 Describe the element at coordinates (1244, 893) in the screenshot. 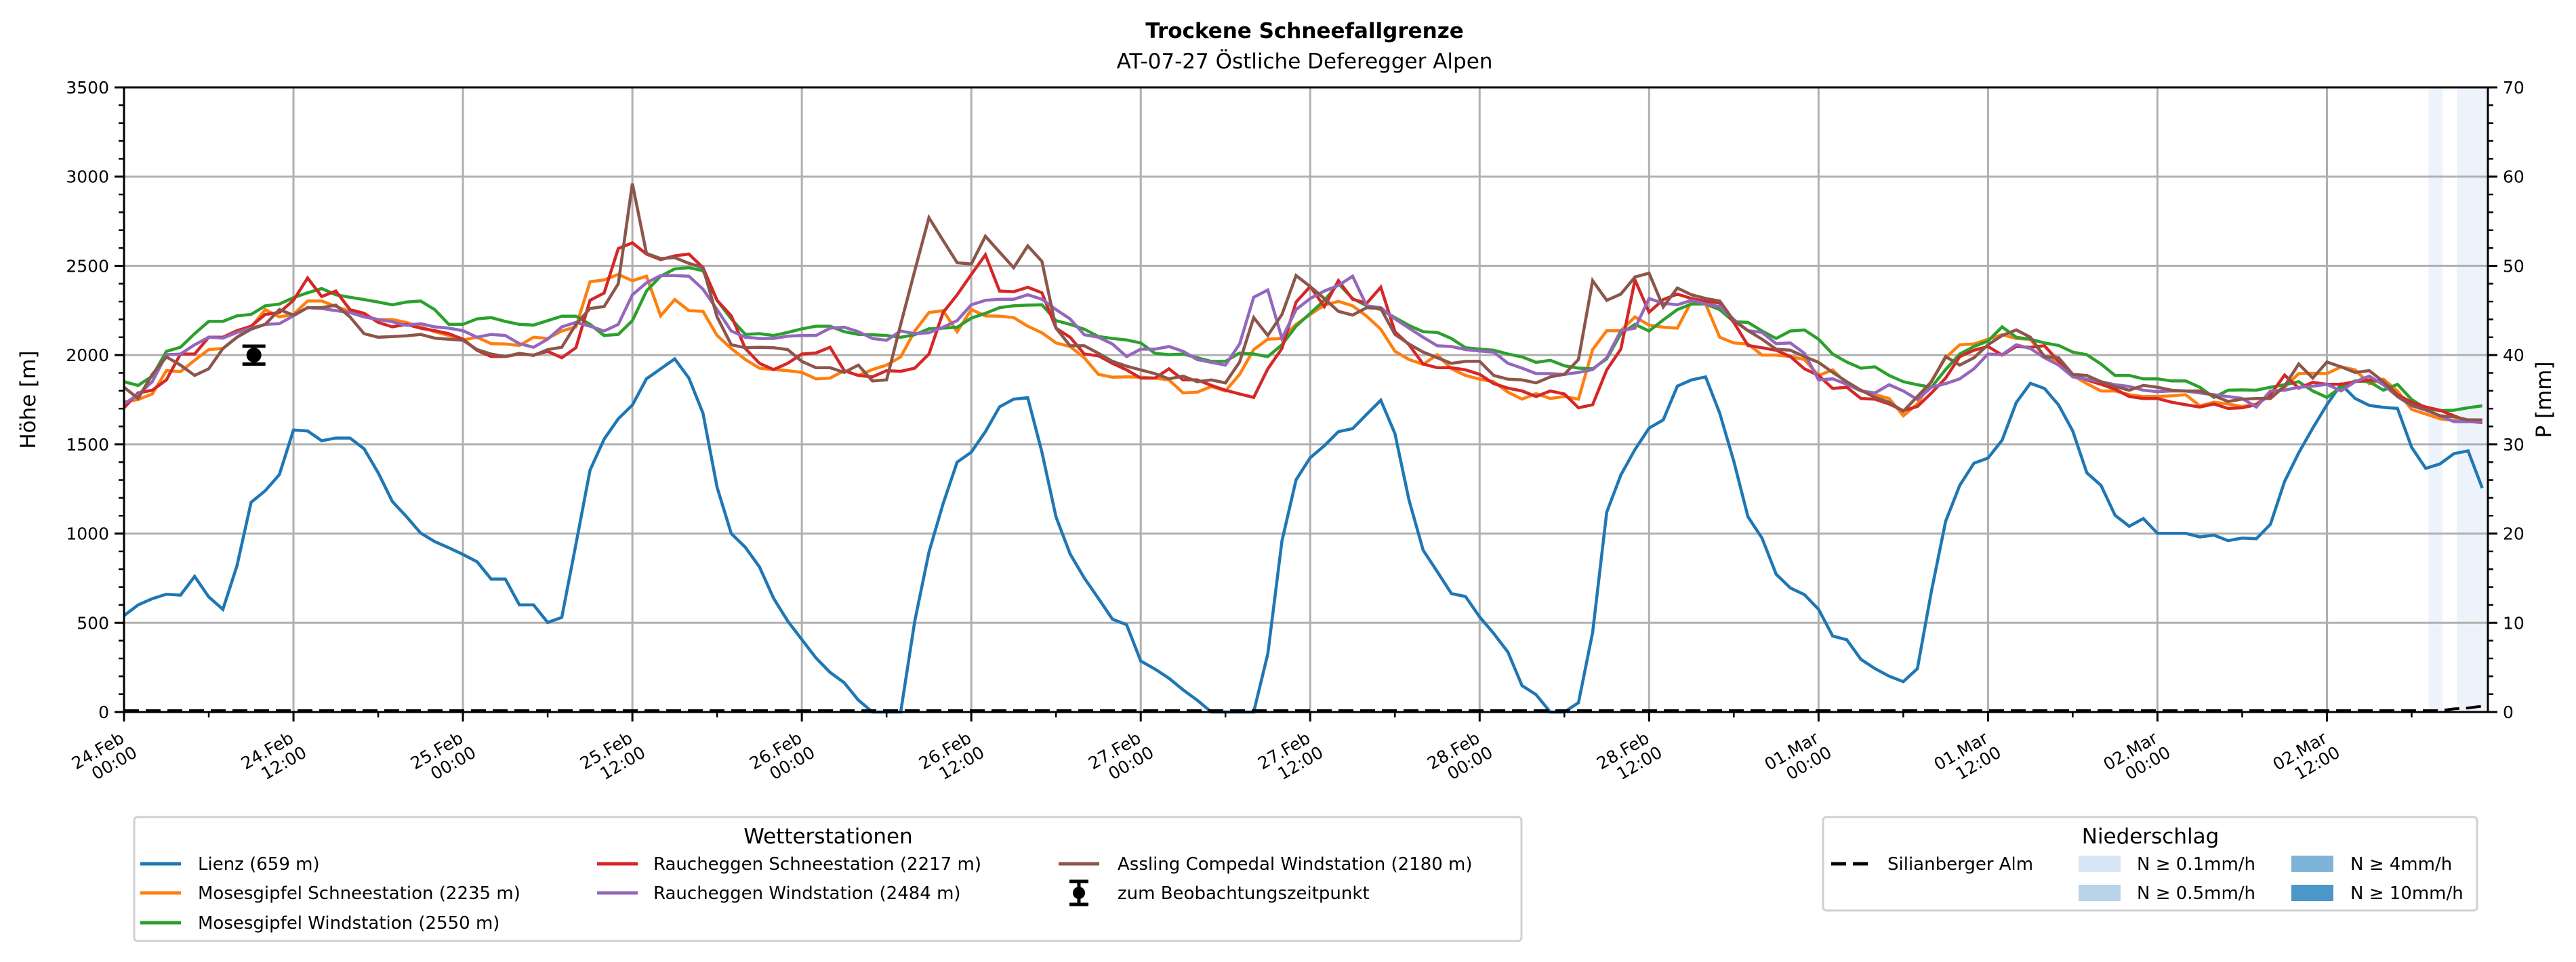

I see `legend-label-observation: zum Beobachtungszeitpunkt` at that location.